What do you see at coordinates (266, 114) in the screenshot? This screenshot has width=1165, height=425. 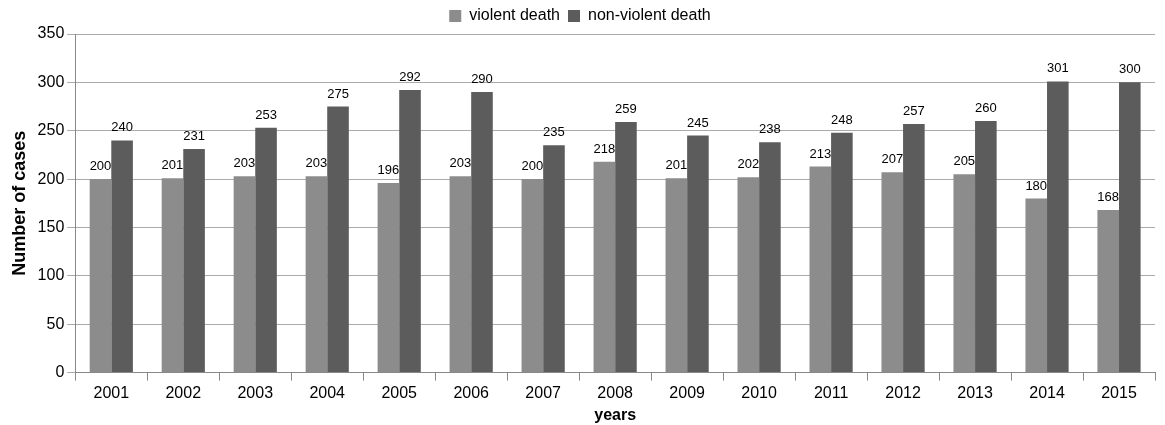 I see `data-label: 253` at bounding box center [266, 114].